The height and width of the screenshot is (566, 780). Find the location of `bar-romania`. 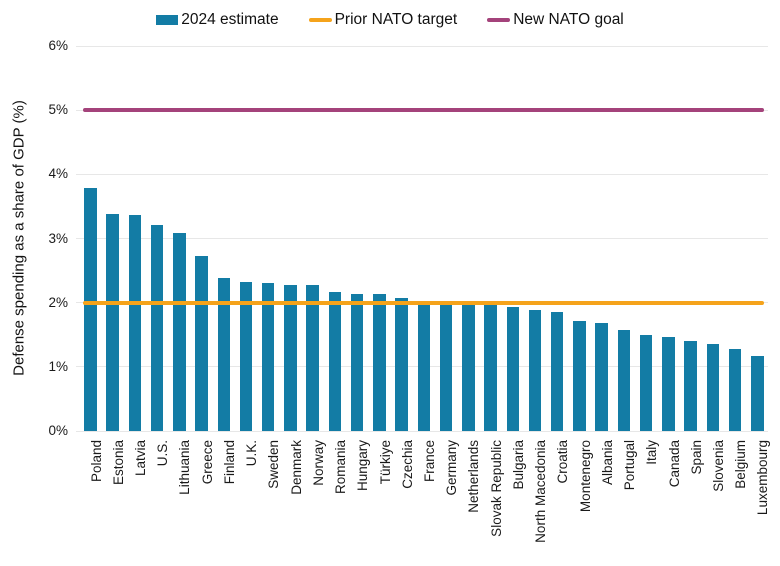

bar-romania is located at coordinates (335, 361).